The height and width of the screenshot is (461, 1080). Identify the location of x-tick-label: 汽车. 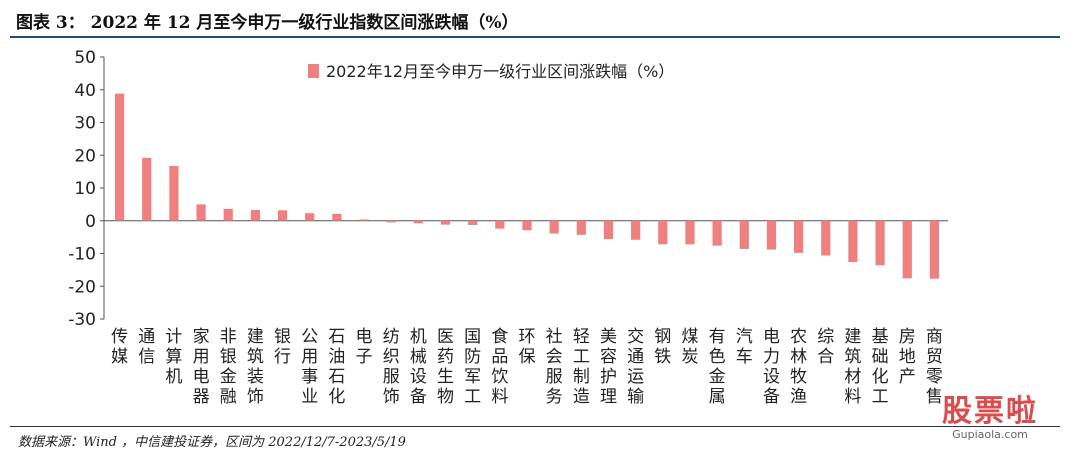
(744, 347).